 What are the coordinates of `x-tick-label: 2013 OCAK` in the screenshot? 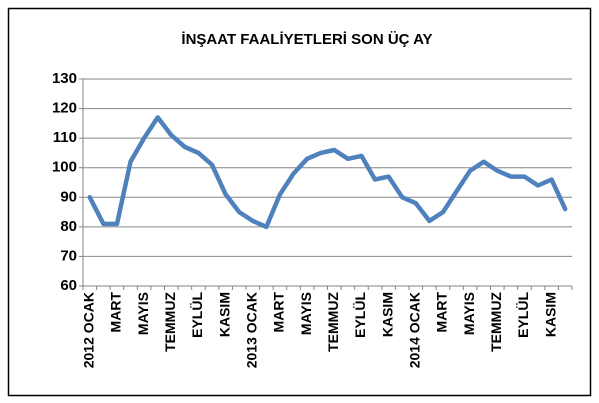 It's located at (251, 330).